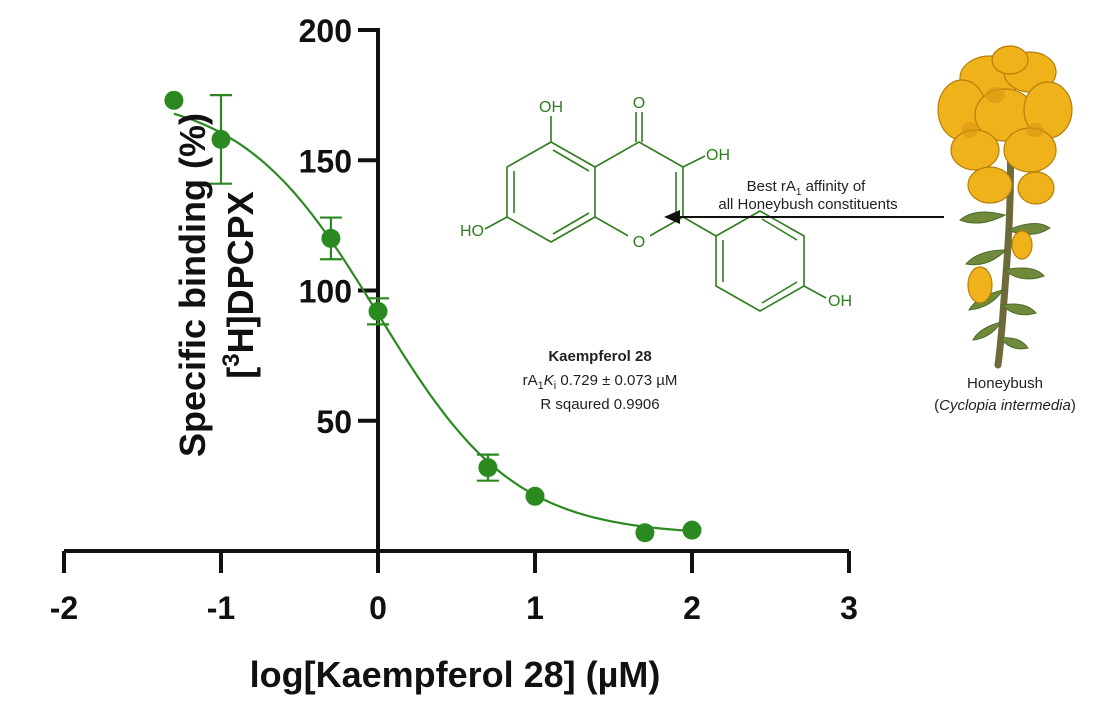 This screenshot has height=705, width=1116. Describe the element at coordinates (455, 674) in the screenshot. I see `x-axis-title: log[Kaempferol 28] (µM)` at that location.